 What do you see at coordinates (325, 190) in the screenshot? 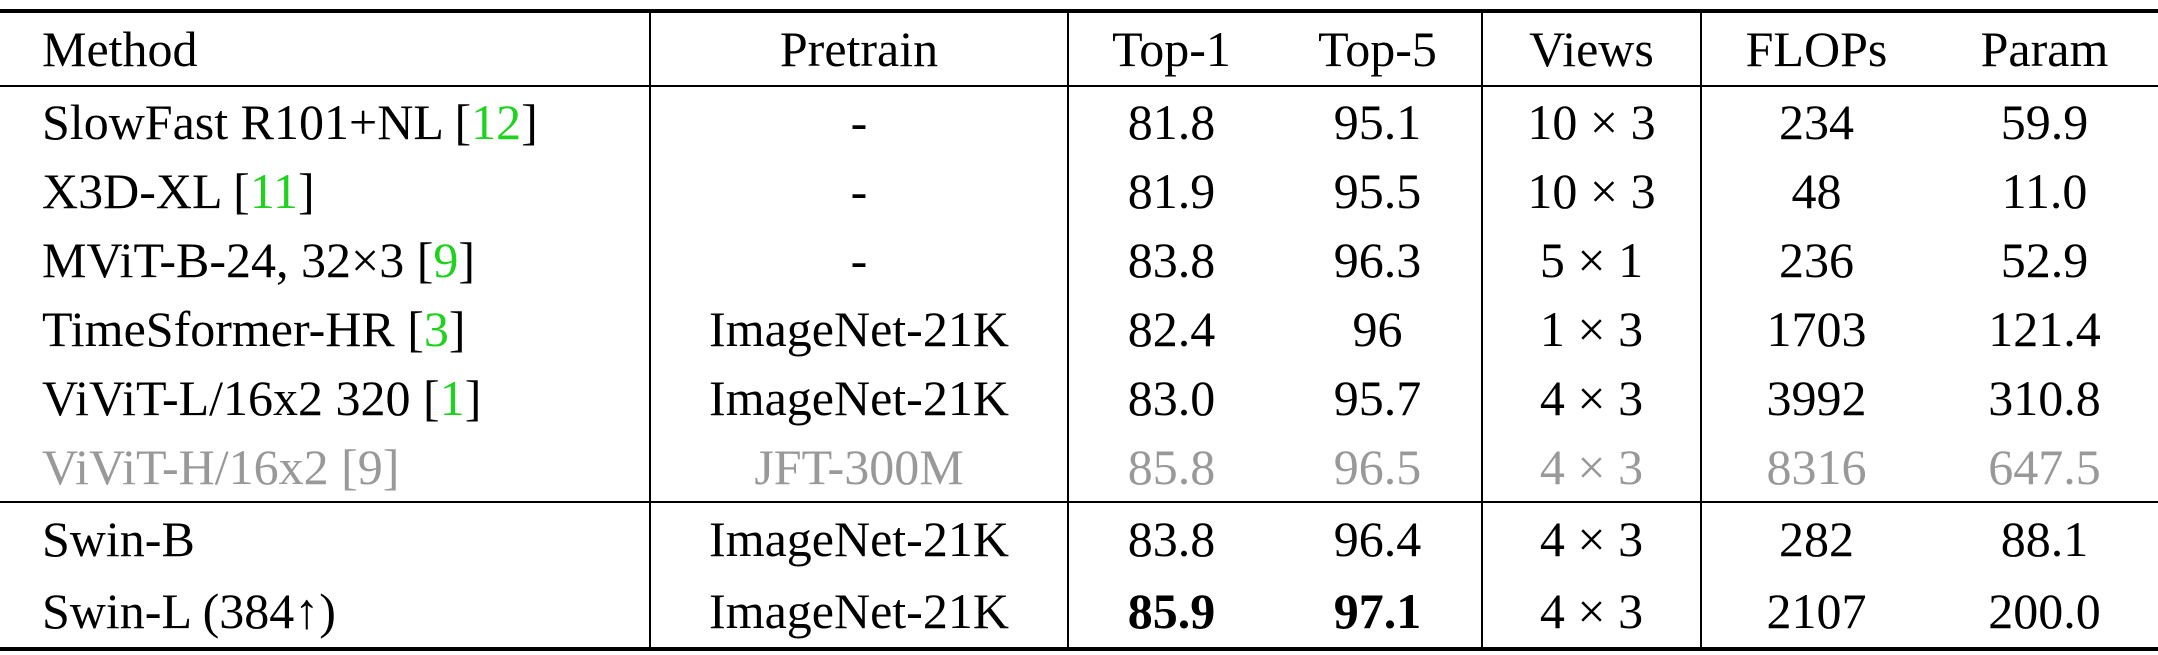
I see `method-cell: X3D-XL [11]` at bounding box center [325, 190].